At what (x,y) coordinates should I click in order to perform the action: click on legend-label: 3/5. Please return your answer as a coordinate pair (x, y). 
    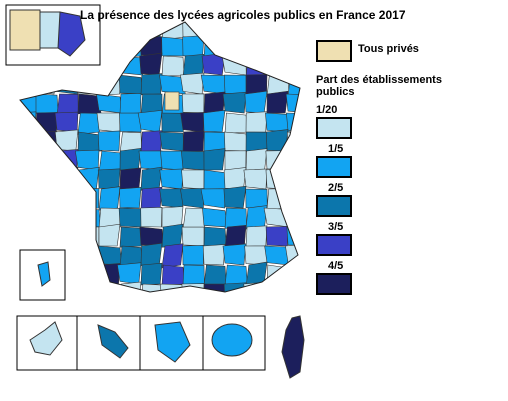
    Looking at the image, I should click on (336, 227).